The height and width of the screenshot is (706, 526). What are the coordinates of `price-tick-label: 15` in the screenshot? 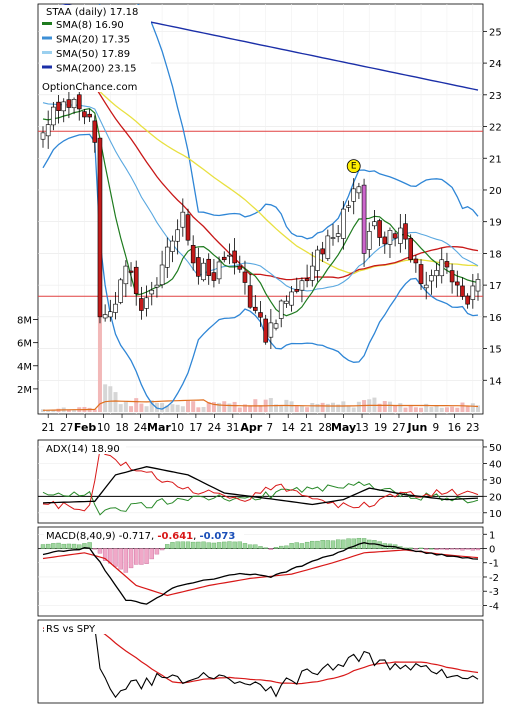 It's located at (495, 350).